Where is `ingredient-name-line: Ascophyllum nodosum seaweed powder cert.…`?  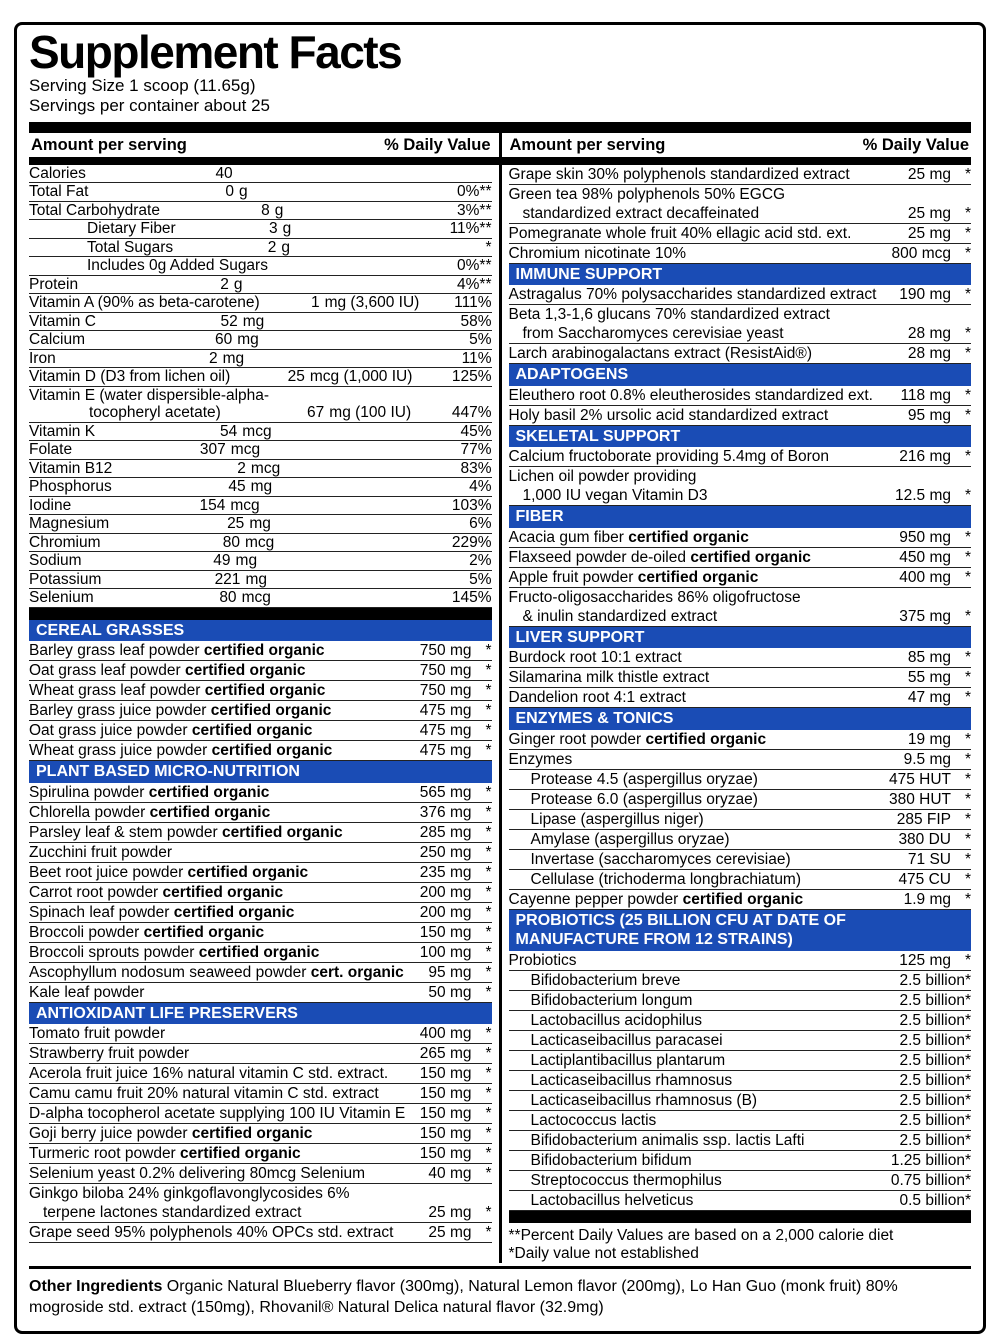 ingredient-name-line: Ascophyllum nodosum seaweed powder cert.… is located at coordinates (216, 972).